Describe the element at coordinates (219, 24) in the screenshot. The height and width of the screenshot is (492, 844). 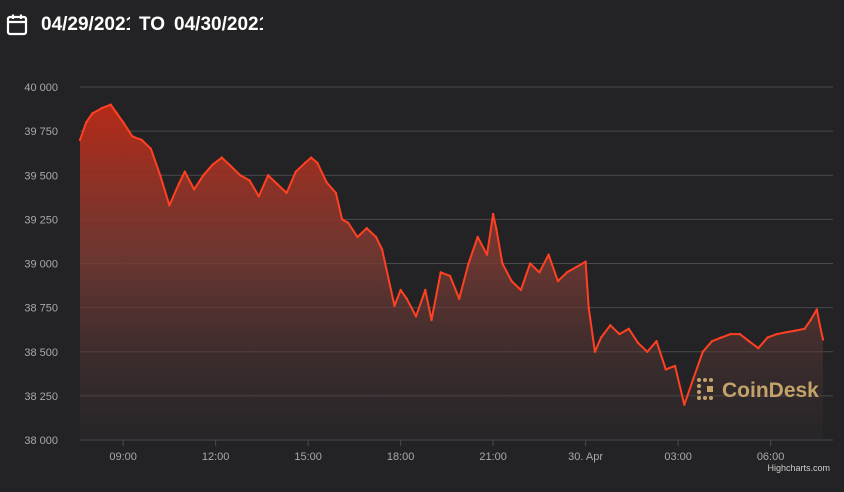
I see `end-date-field: 04/30/2021` at that location.